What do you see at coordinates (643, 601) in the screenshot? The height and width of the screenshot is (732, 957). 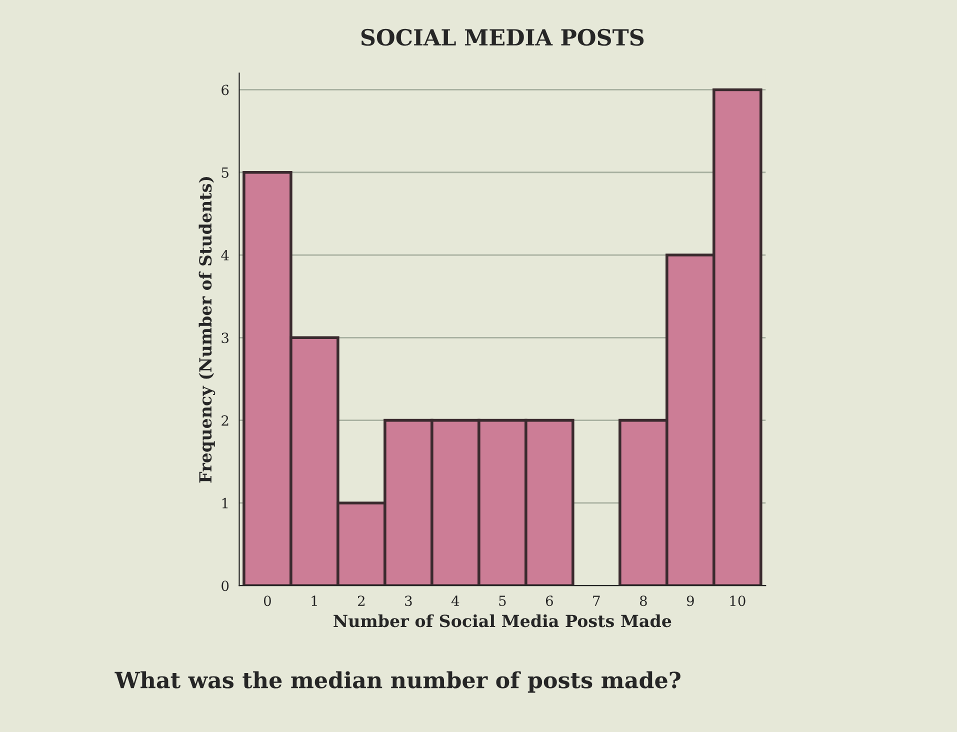 I see `x-tick-label: 8` at bounding box center [643, 601].